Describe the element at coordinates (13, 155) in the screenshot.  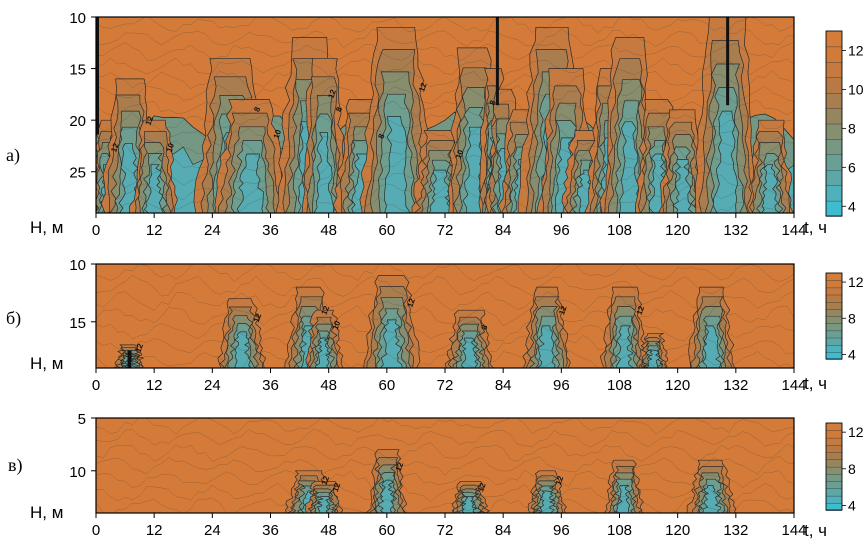
I see `panel-a-label: а)` at that location.